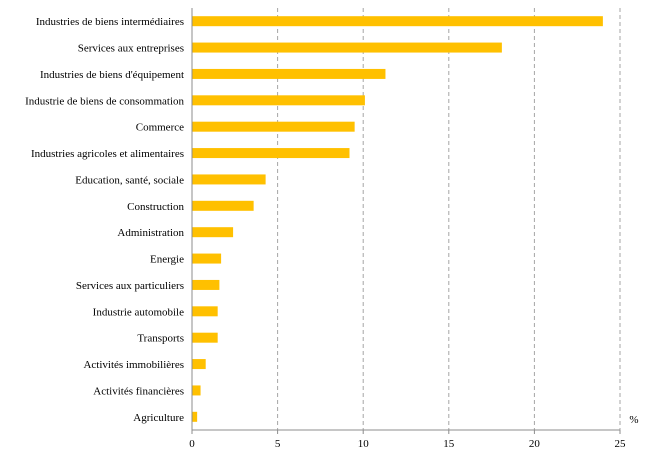  Describe the element at coordinates (150, 233) in the screenshot. I see `category-label-8: Administration` at that location.